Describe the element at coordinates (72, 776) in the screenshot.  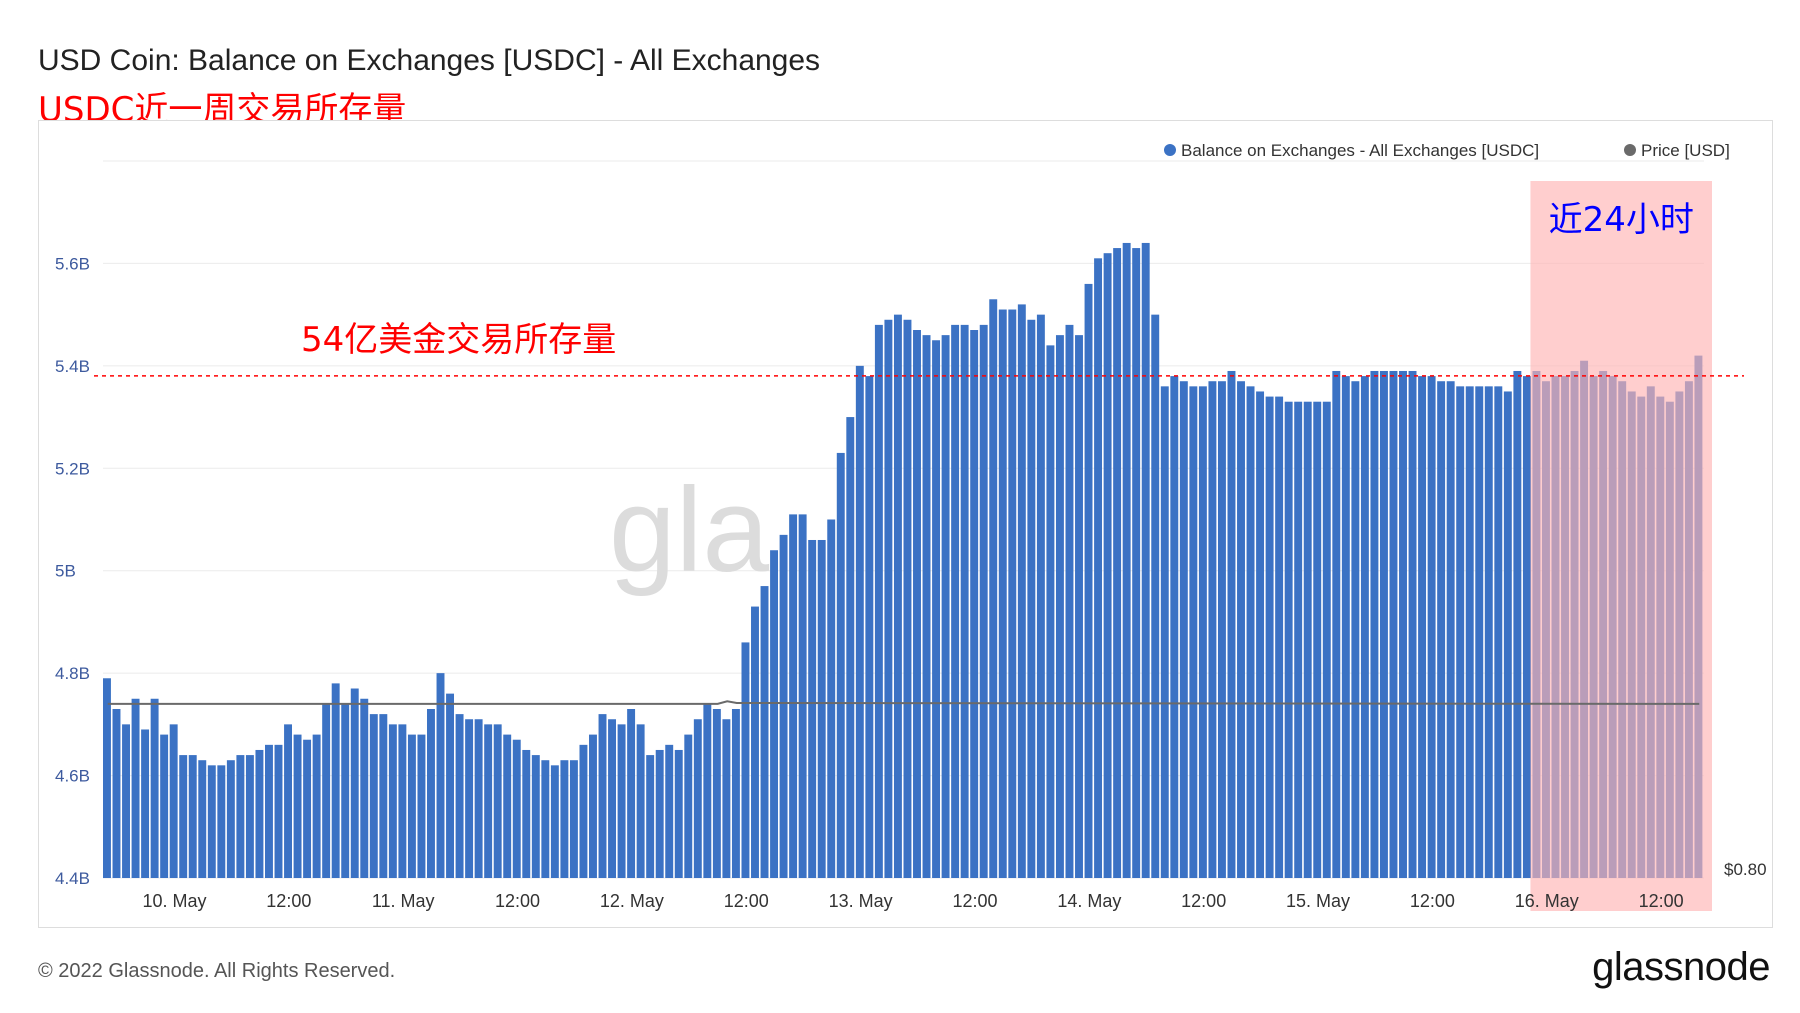
I see `y-tick-label-1: 4.6B` at that location.